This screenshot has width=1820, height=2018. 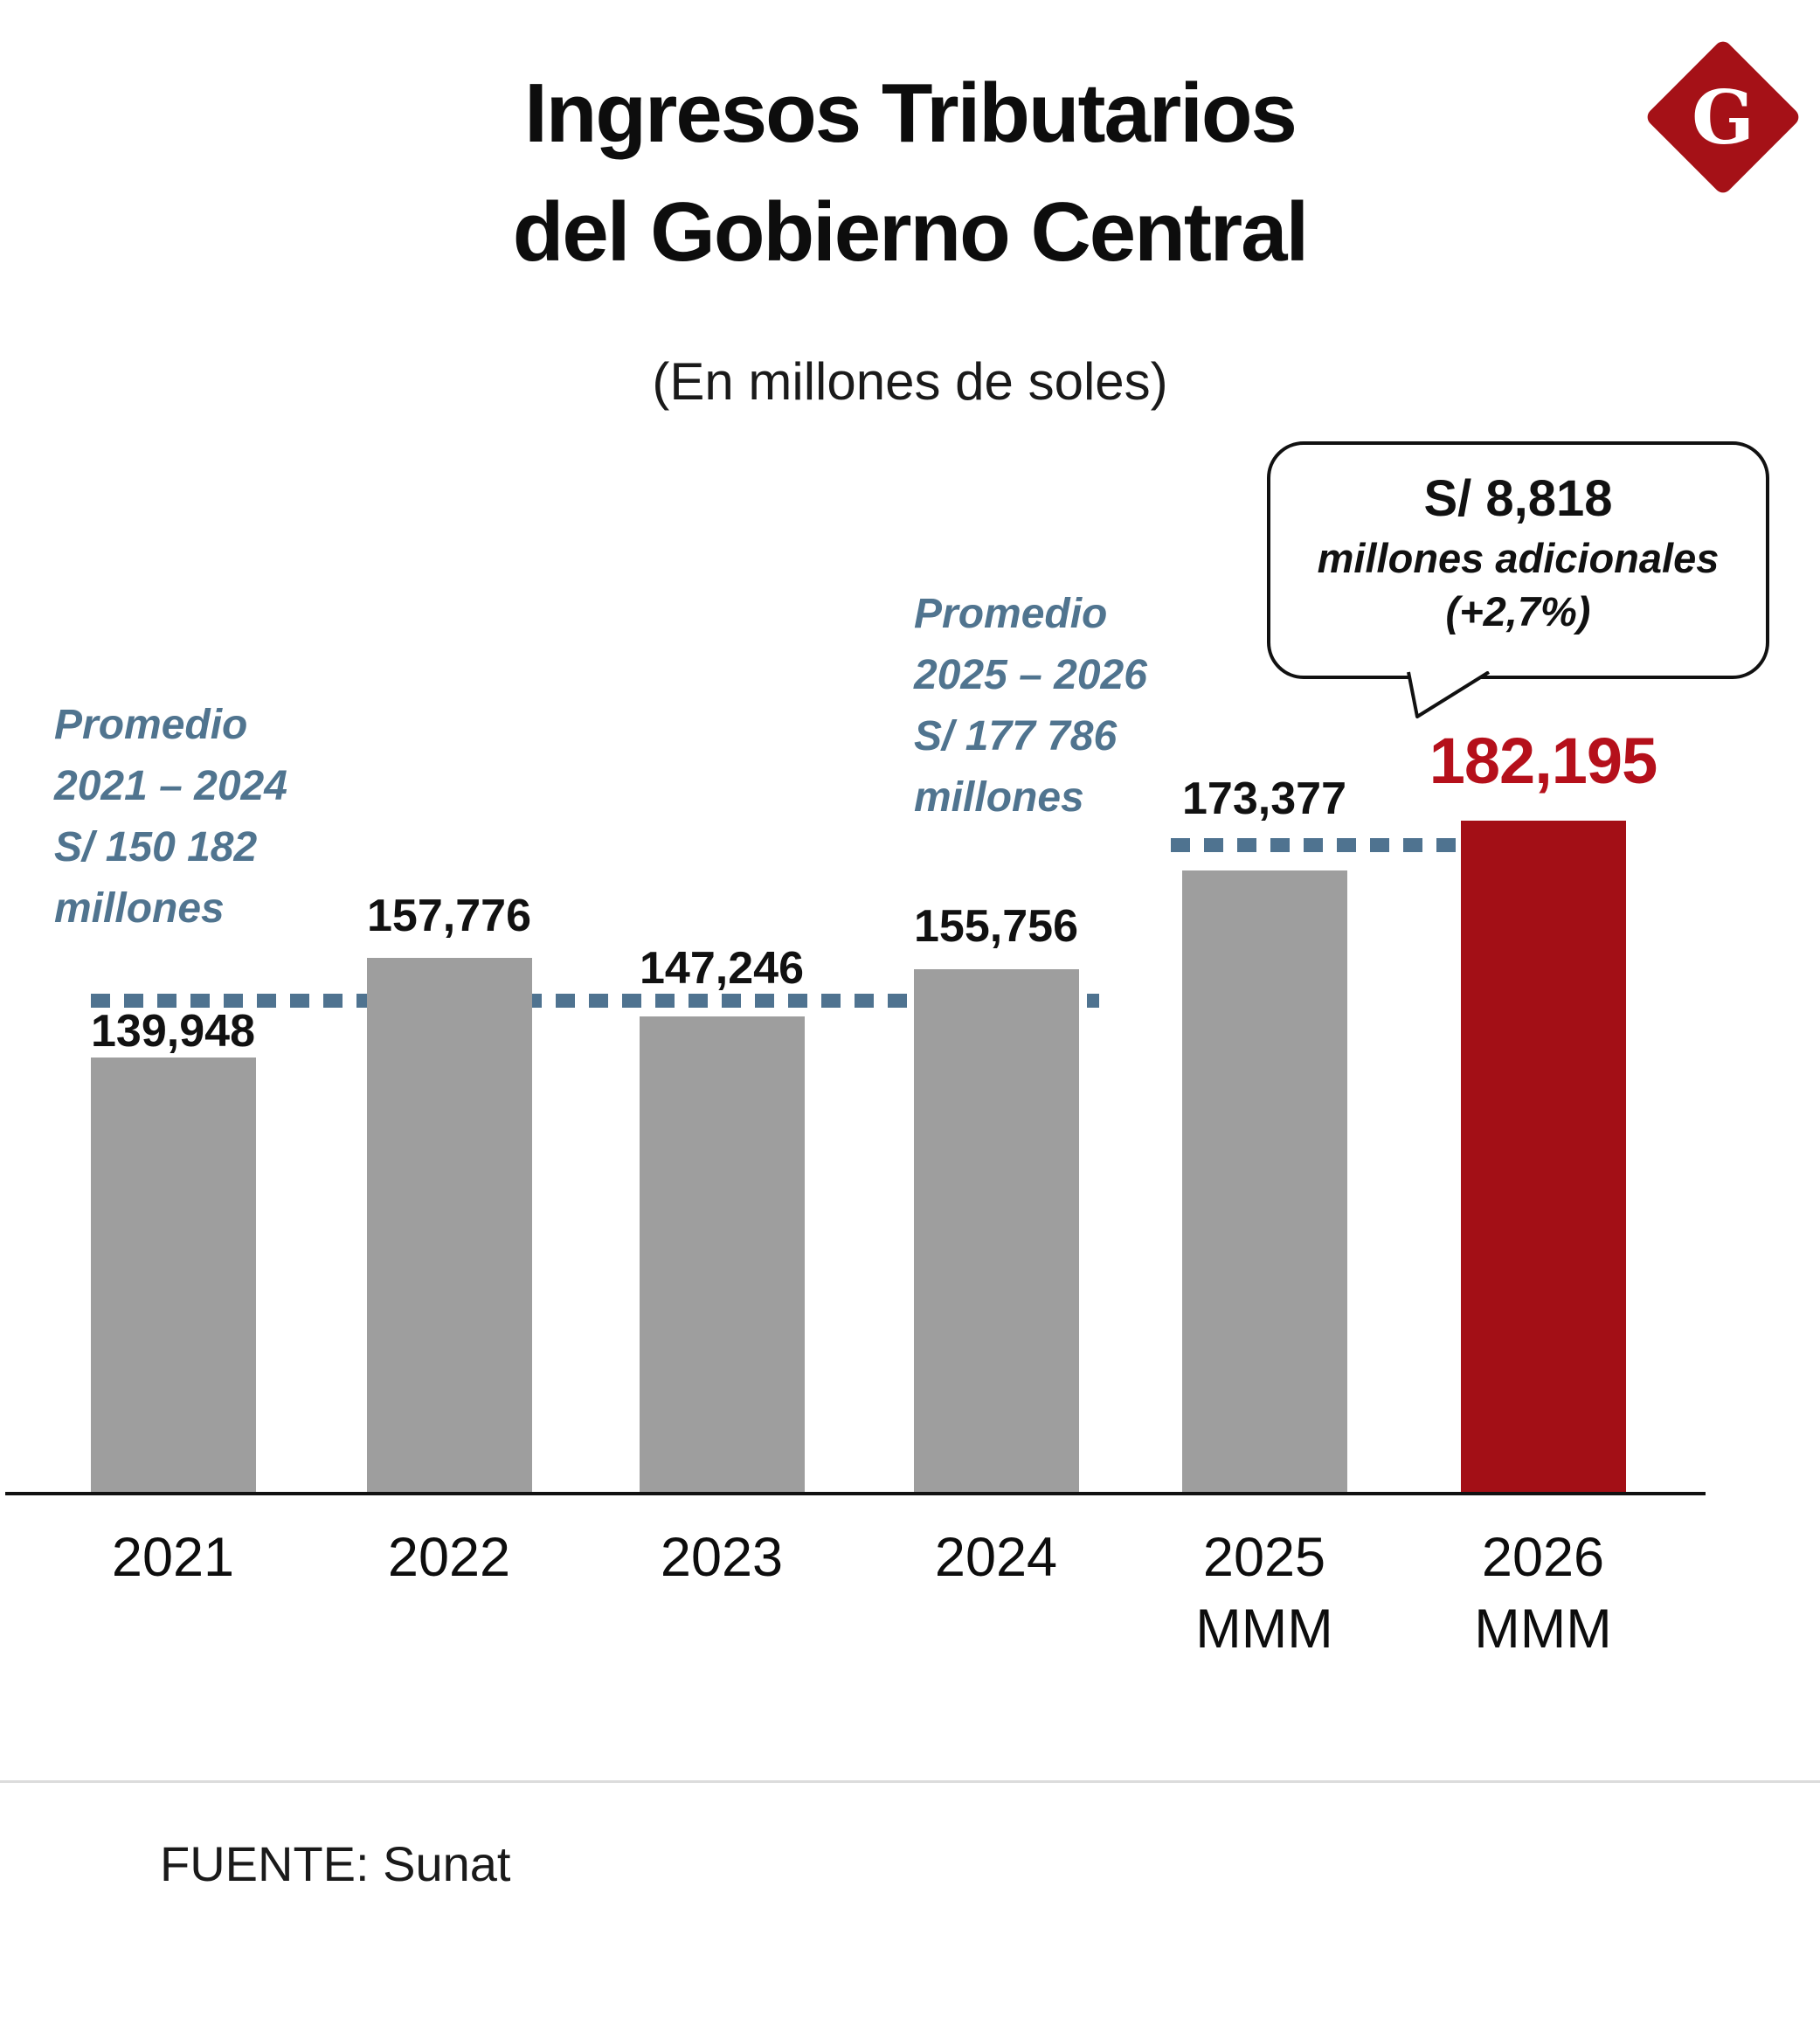 I want to click on callout-bubble: S/ 8,818 millones adicionales (+2,7%), so click(x=1518, y=579).